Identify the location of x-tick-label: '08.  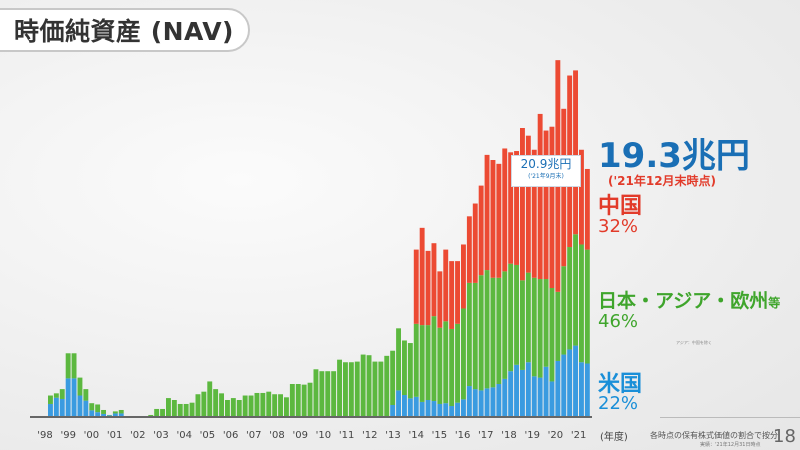
(276, 435).